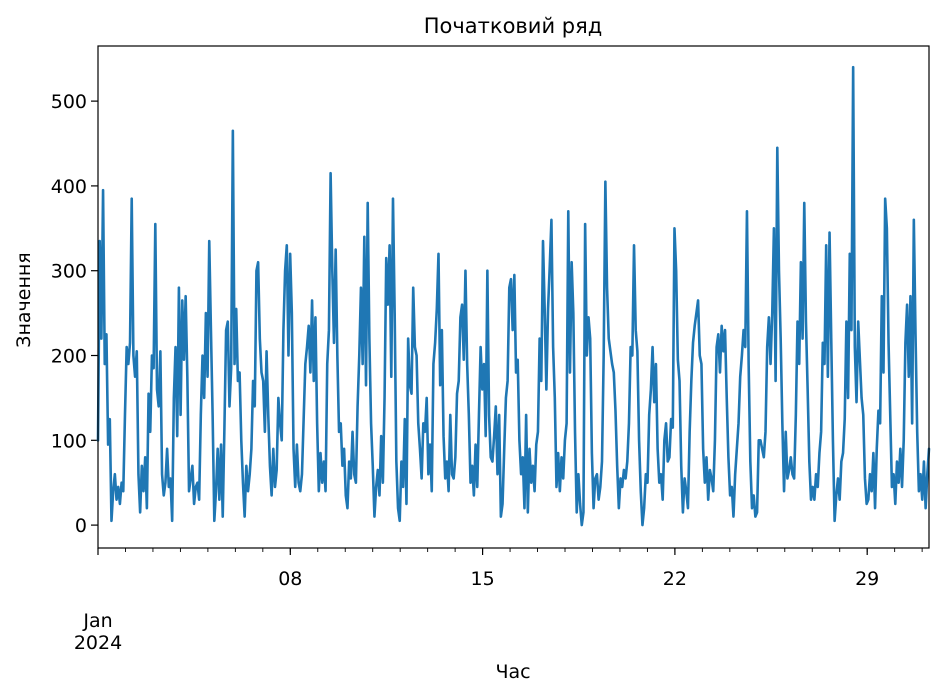  I want to click on chart-title: Початковий ряд, so click(513, 26).